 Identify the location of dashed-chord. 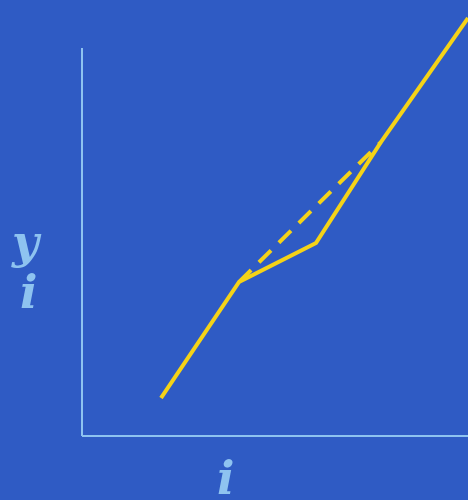
(310, 212).